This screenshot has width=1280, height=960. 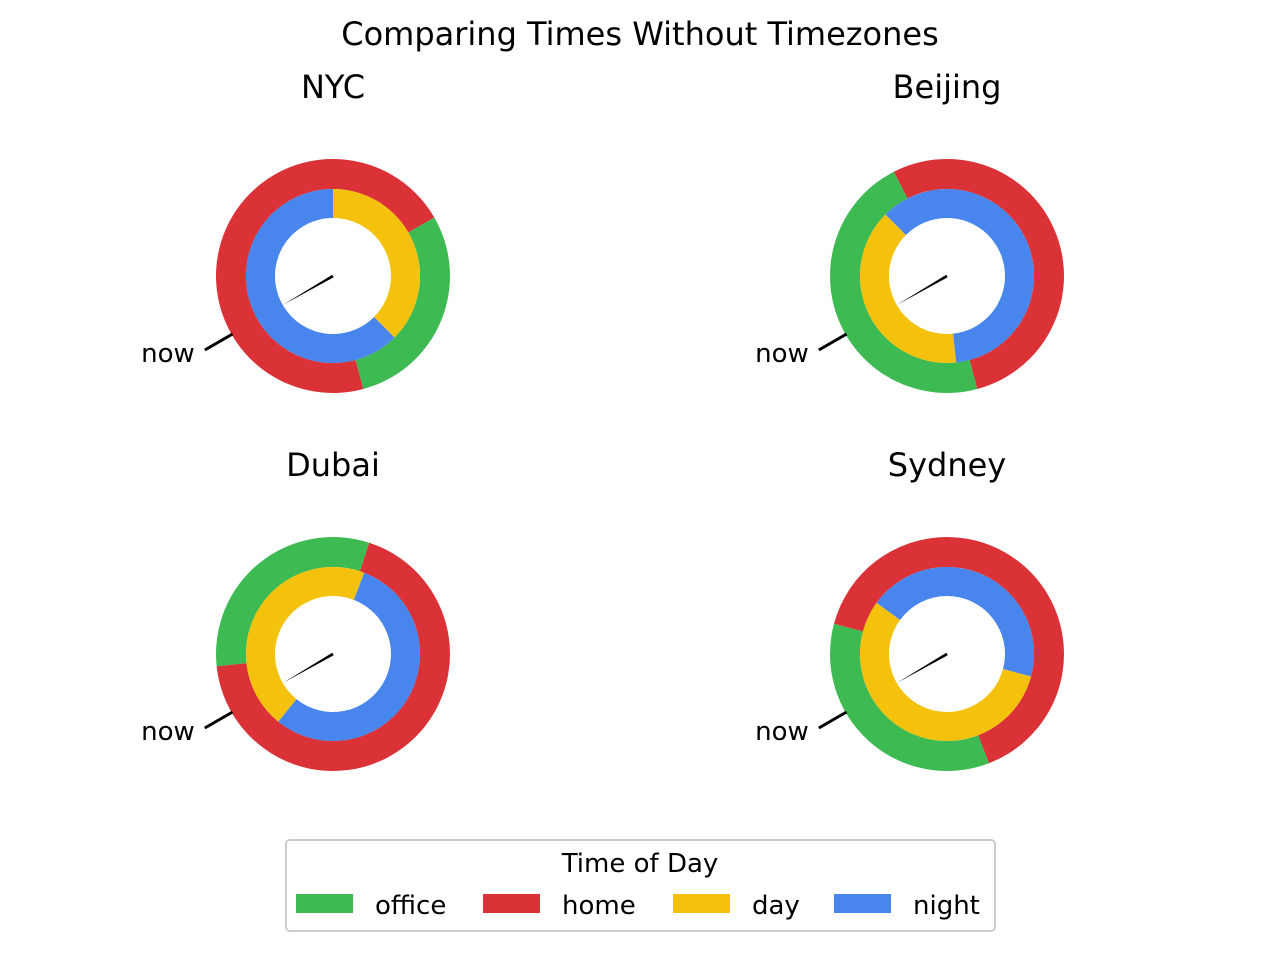 I want to click on legend-label: night, so click(x=946, y=906).